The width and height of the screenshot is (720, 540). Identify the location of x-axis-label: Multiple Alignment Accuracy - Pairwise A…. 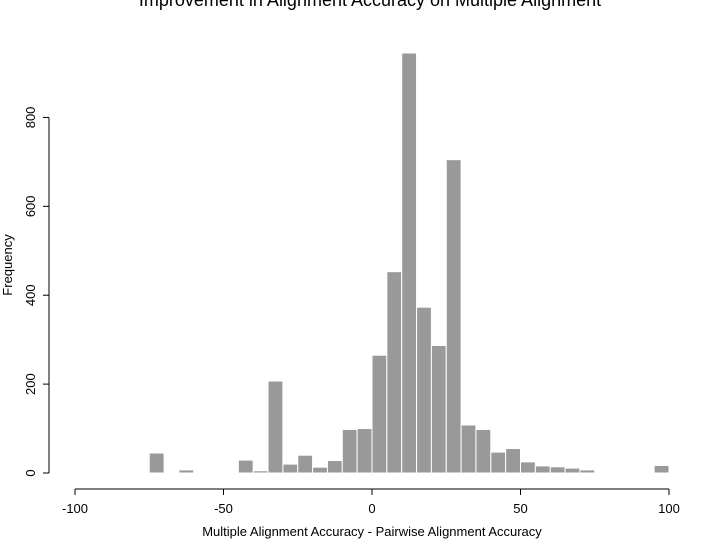
(372, 531).